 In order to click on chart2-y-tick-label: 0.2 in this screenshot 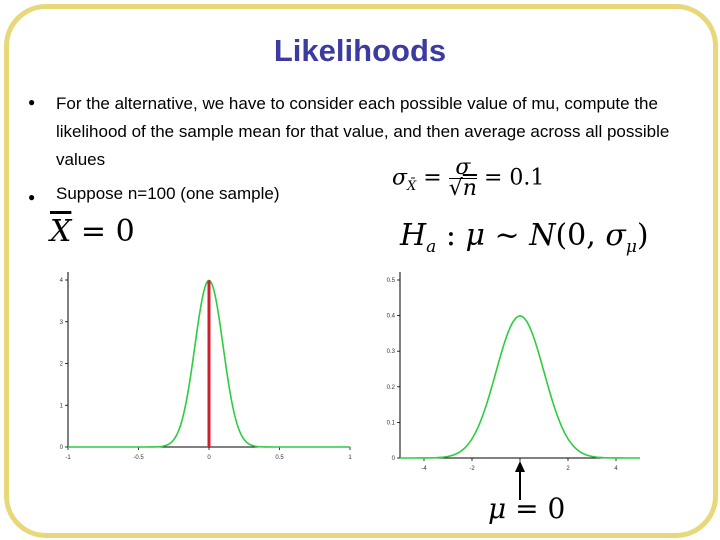, I will do `click(391, 388)`.